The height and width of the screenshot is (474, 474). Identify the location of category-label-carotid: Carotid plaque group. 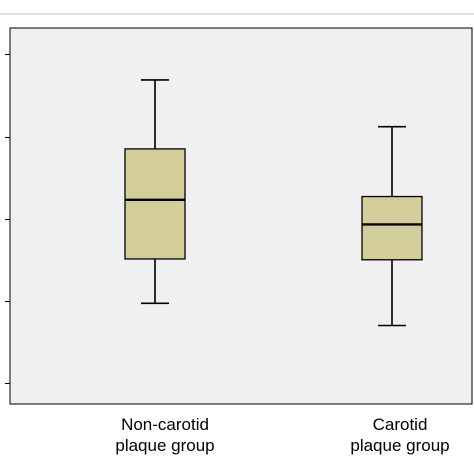
(400, 435).